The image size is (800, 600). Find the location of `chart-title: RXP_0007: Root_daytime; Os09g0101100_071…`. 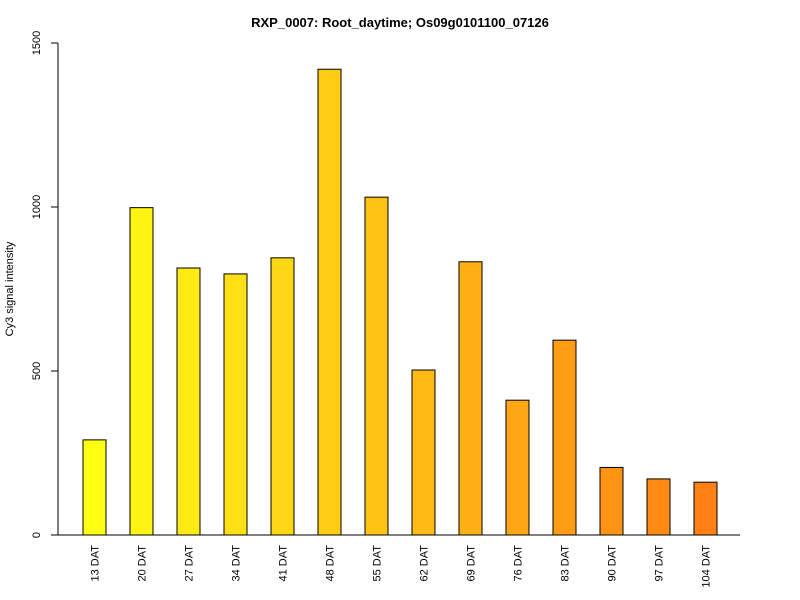

chart-title: RXP_0007: Root_daytime; Os09g0101100_071… is located at coordinates (400, 22).